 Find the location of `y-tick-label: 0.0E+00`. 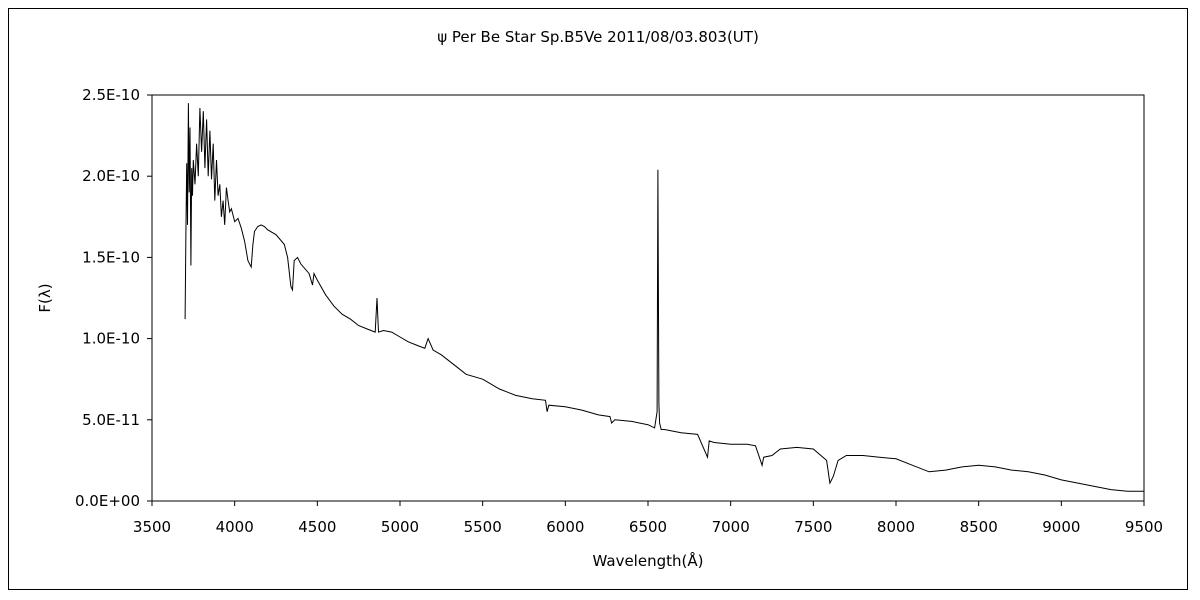

y-tick-label: 0.0E+00 is located at coordinates (107, 501).